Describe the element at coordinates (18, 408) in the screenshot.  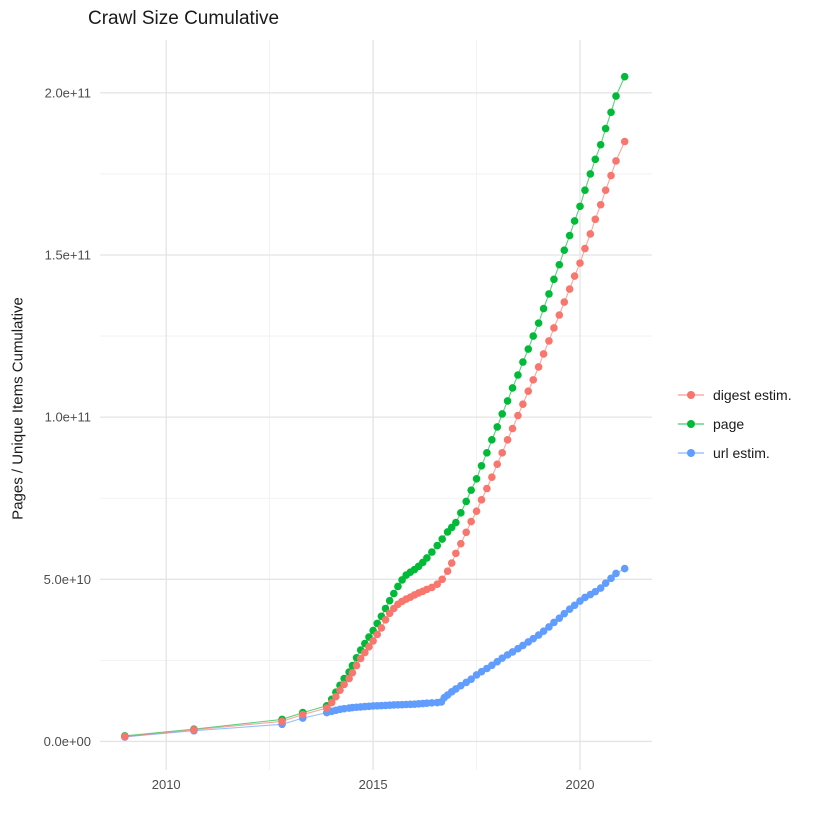
I see `y-axis-title: Pages / Unique Items Cumulative` at that location.